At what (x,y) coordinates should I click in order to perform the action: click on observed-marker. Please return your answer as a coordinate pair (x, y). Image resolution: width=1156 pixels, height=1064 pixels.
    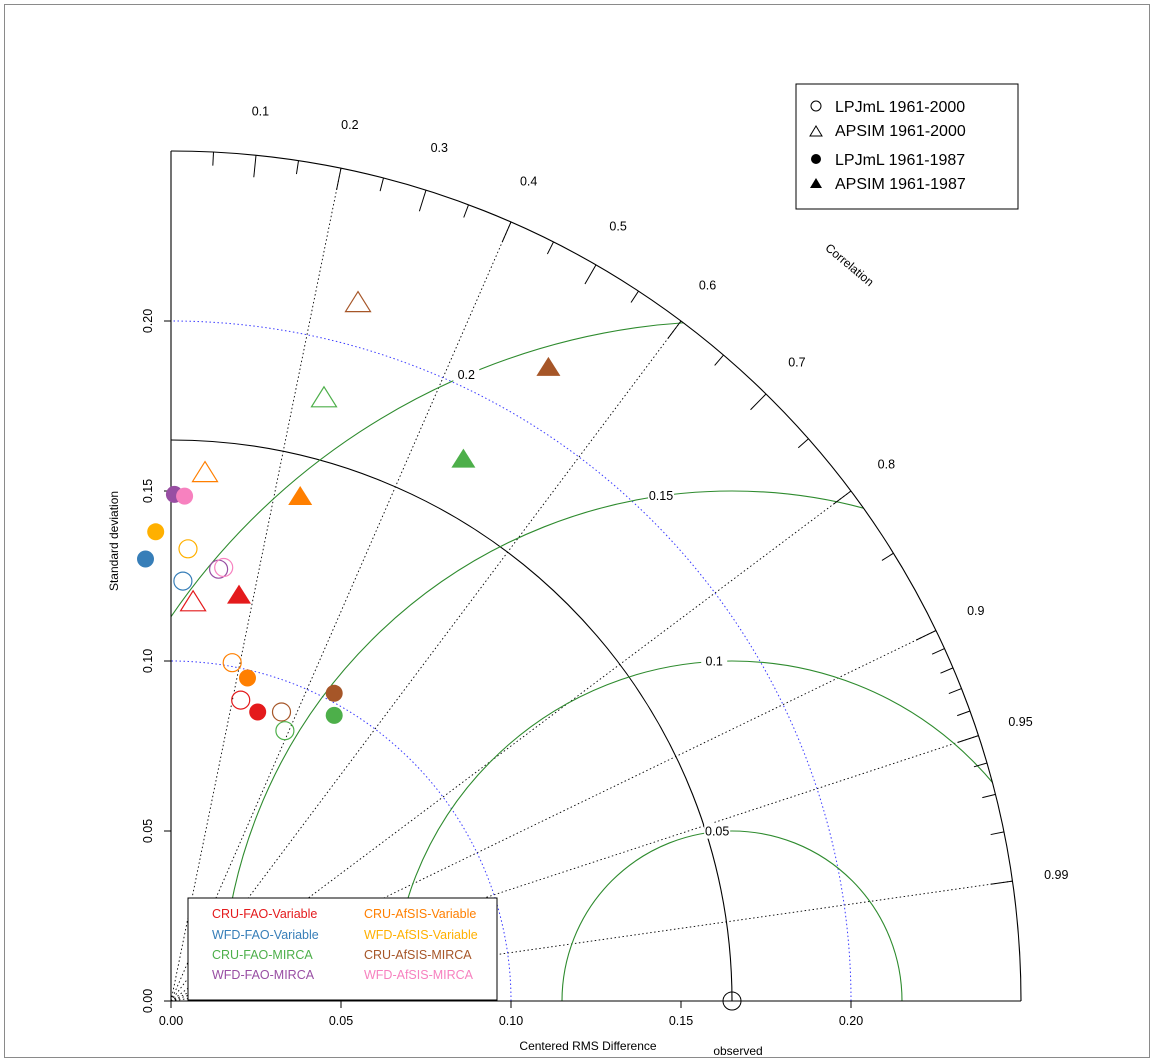
    Looking at the image, I should click on (732, 1001).